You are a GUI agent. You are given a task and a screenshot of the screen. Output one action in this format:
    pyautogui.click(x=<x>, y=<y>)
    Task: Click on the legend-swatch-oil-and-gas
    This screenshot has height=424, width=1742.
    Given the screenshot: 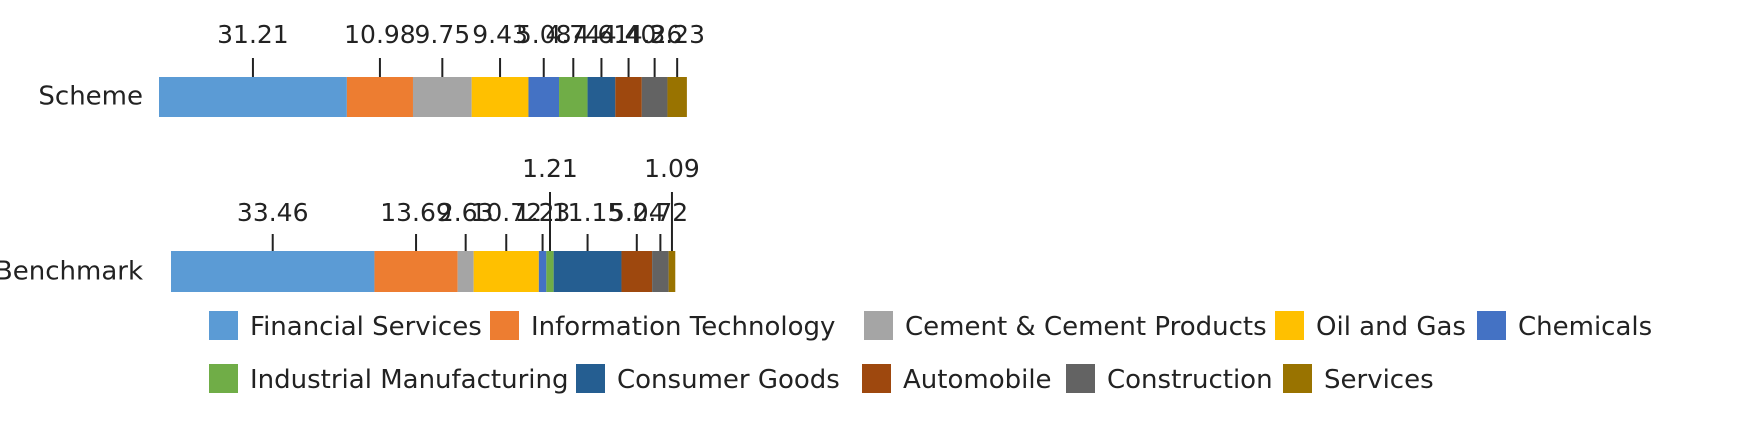 What is the action you would take?
    pyautogui.click(x=1289, y=325)
    